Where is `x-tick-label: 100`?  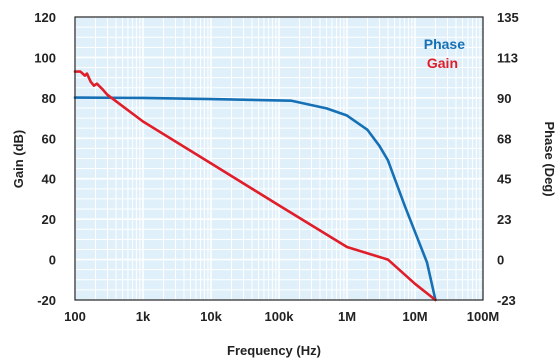 x-tick-label: 100 is located at coordinates (75, 316).